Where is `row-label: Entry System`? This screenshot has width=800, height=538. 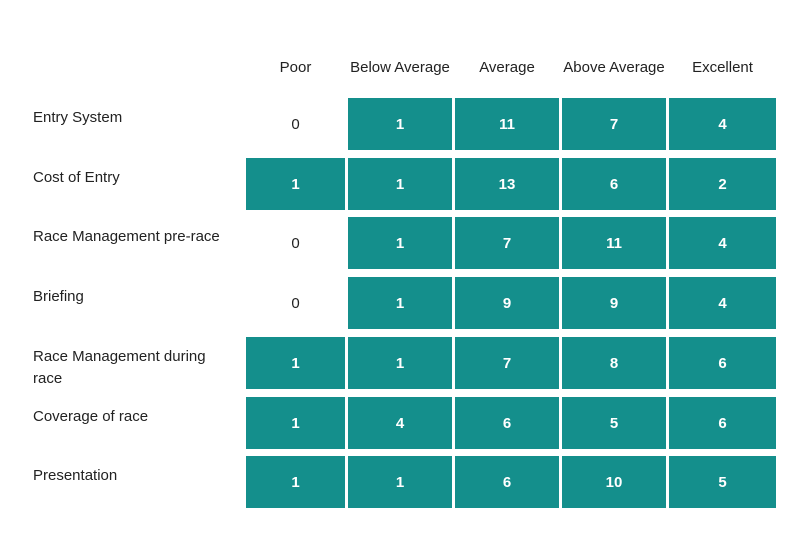 row-label: Entry System is located at coordinates (78, 117).